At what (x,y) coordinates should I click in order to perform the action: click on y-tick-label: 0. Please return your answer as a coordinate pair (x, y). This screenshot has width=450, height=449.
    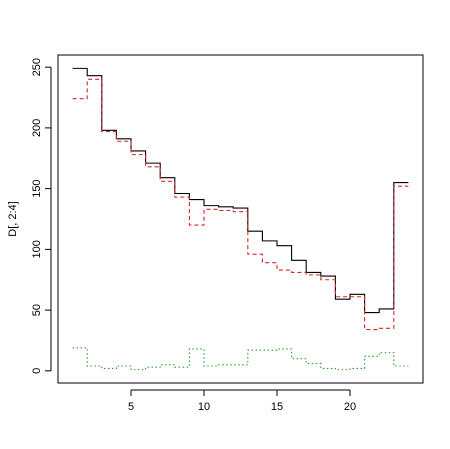
    Looking at the image, I should click on (37, 371).